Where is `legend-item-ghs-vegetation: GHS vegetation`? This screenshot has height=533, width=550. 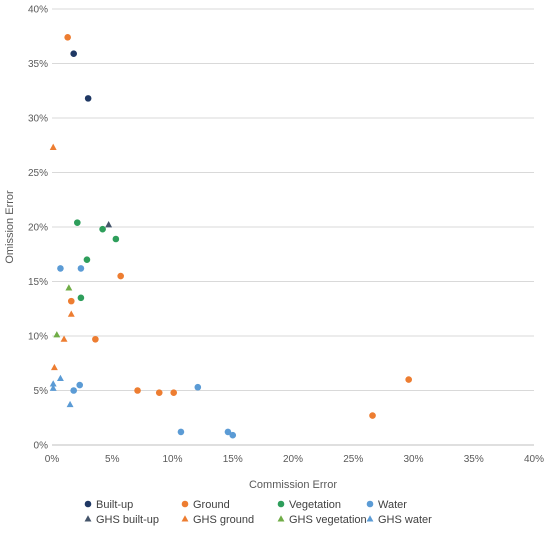 legend-item-ghs-vegetation: GHS vegetation is located at coordinates (322, 520).